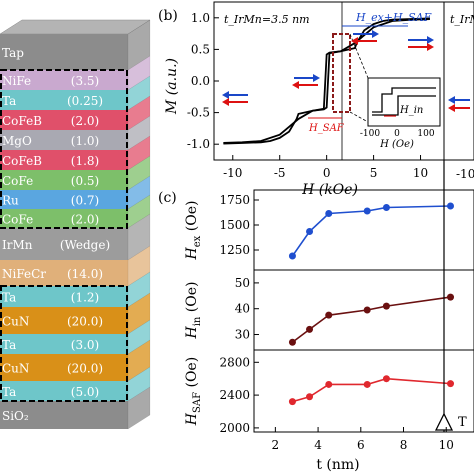 This screenshot has height=474, width=474. Describe the element at coordinates (10, 201) in the screenshot. I see `layer-label: Ru` at that location.